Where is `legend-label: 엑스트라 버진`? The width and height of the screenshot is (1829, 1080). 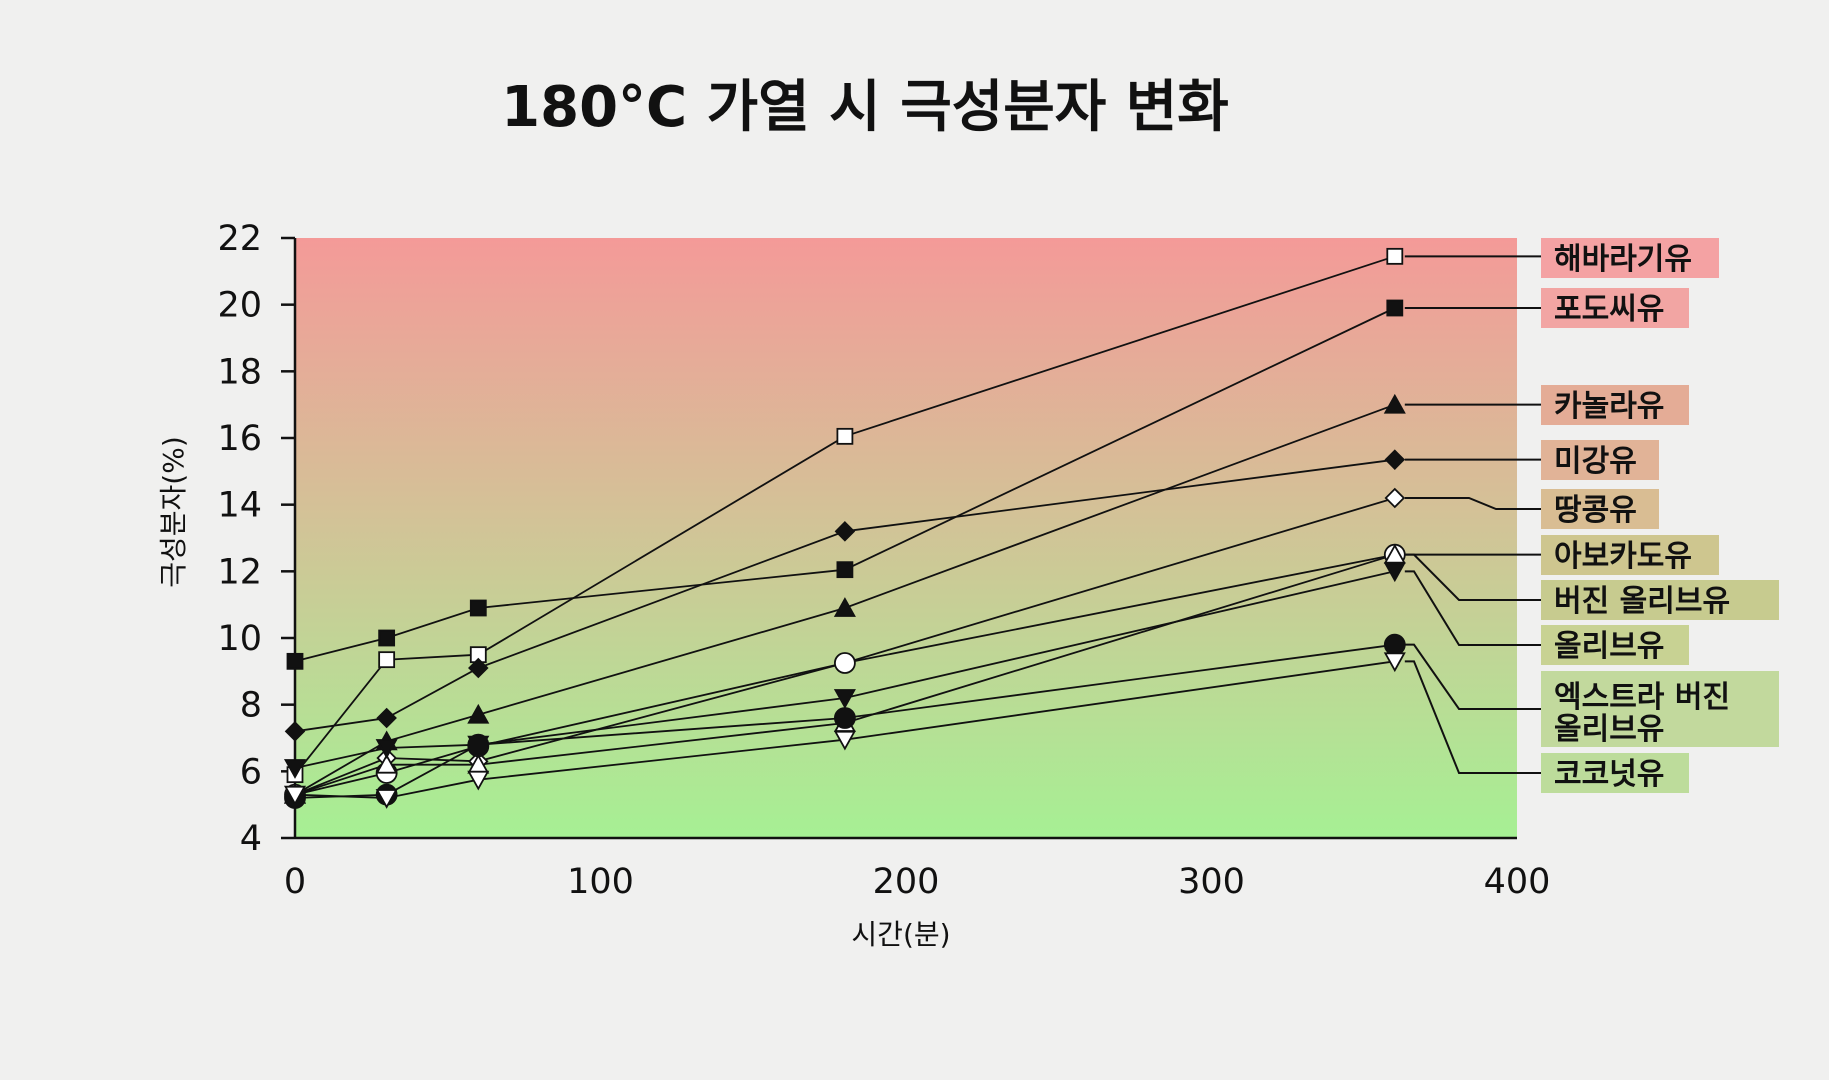 legend-label: 엑스트라 버진 is located at coordinates (1642, 697).